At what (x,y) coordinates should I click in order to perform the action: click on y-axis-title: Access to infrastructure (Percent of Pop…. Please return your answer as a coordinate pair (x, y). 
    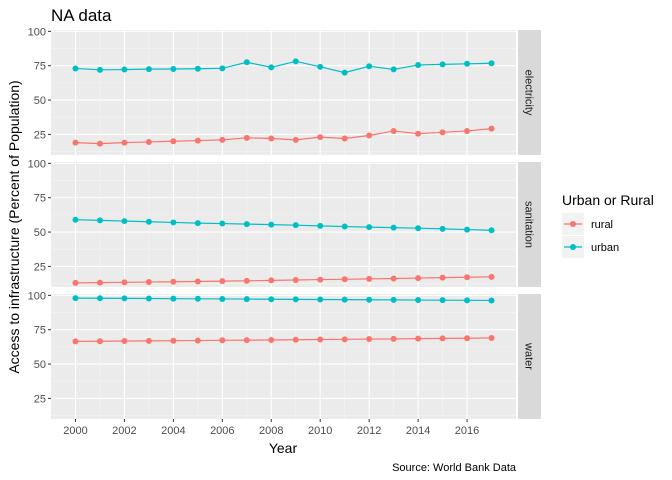
    Looking at the image, I should click on (14, 226).